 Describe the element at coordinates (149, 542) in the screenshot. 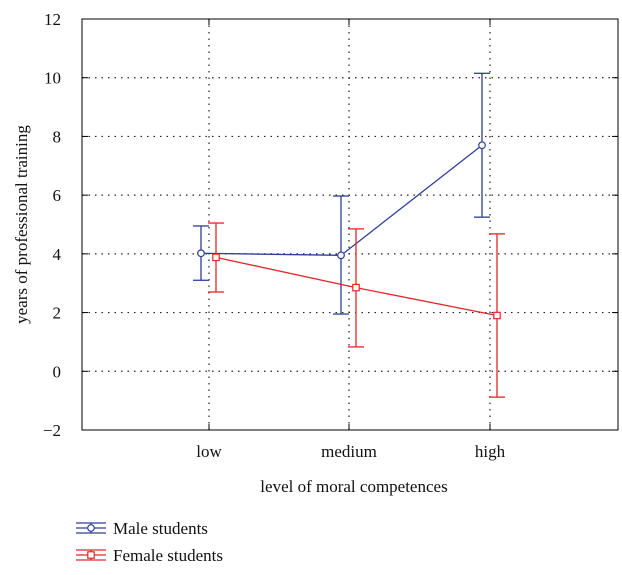

I see `legend: Male students Female students` at that location.